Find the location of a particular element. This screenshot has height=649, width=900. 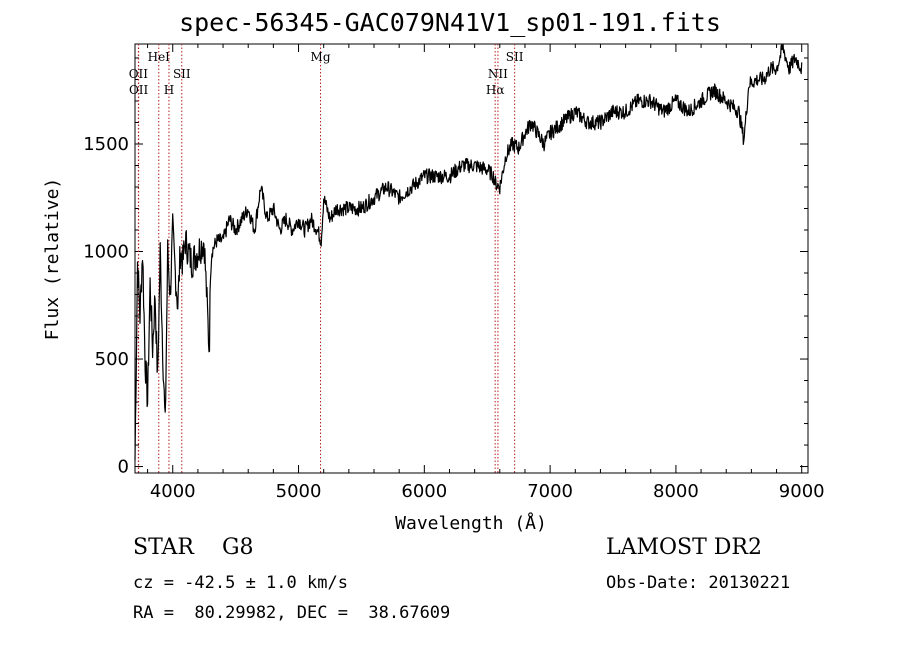

survey-label: LAMOST DR2 is located at coordinates (684, 547).